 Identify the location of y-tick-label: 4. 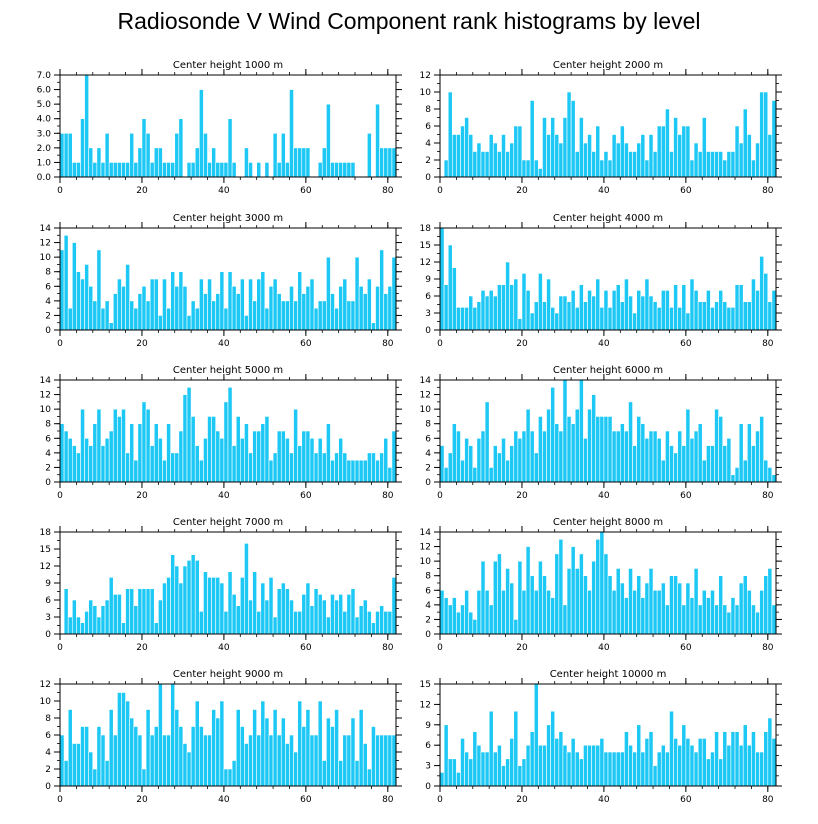
(48, 302).